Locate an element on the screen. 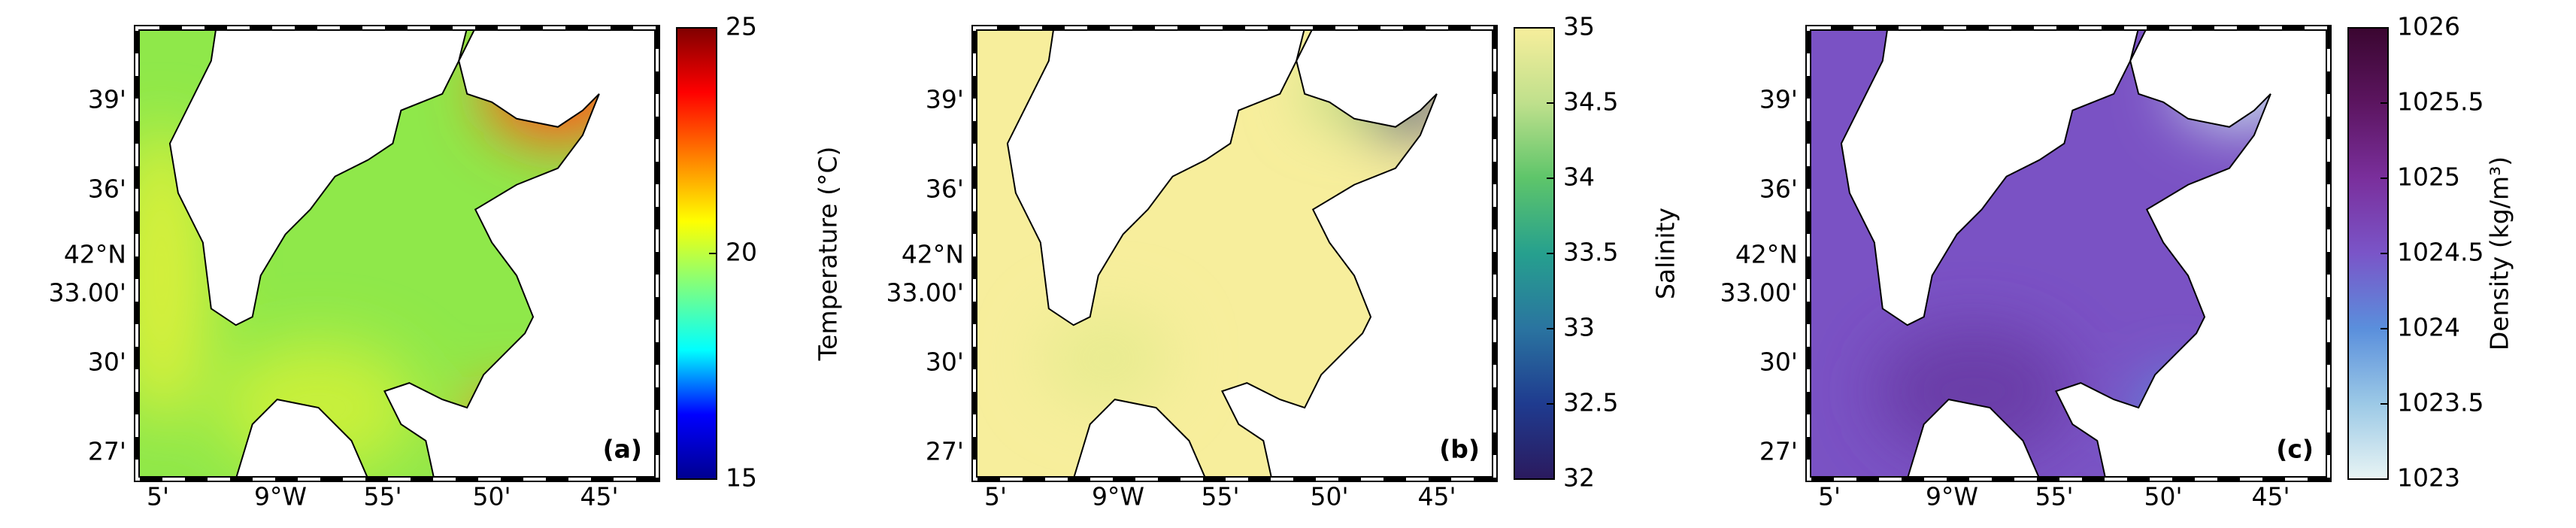  sea-patch is located at coordinates (1106, 358).